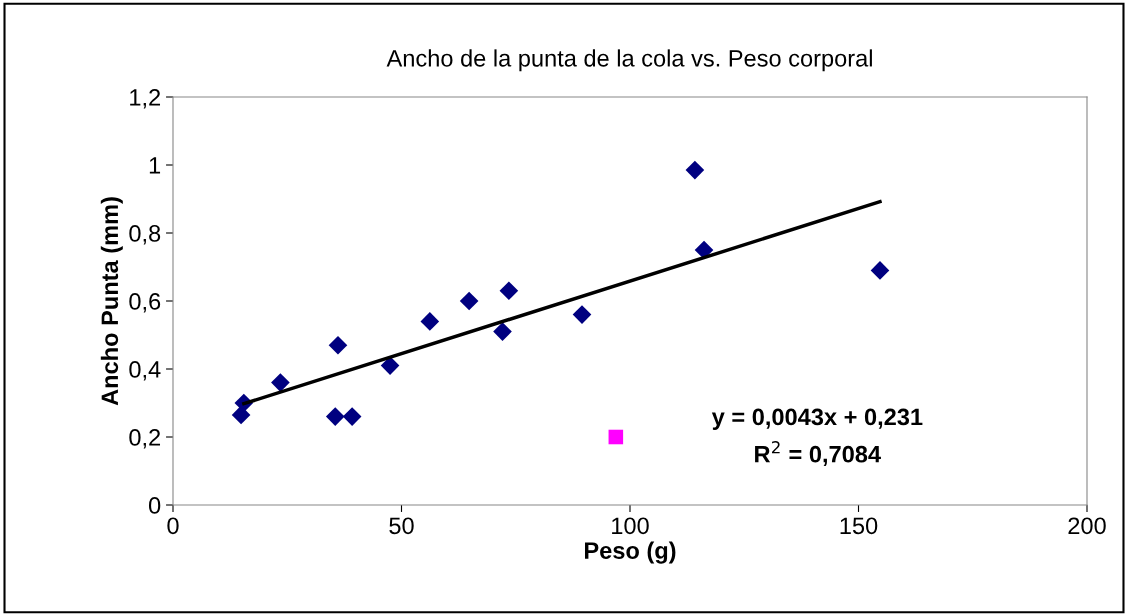 The height and width of the screenshot is (616, 1128). What do you see at coordinates (145, 235) in the screenshot?
I see `y-tick-label: 0,8` at bounding box center [145, 235].